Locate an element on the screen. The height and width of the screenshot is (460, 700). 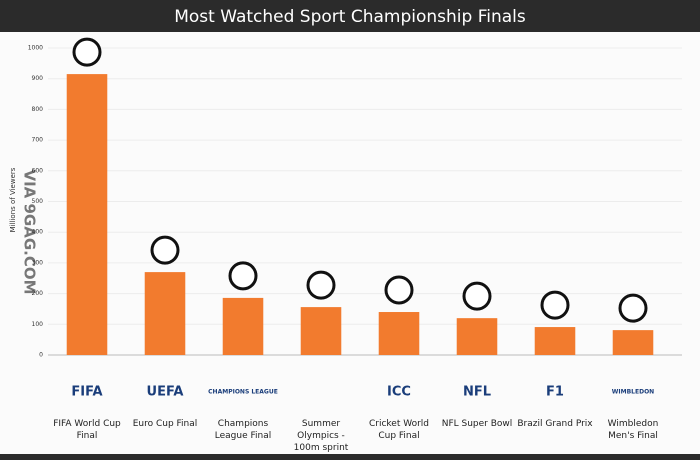
logo-text: ICC is located at coordinates (399, 392).